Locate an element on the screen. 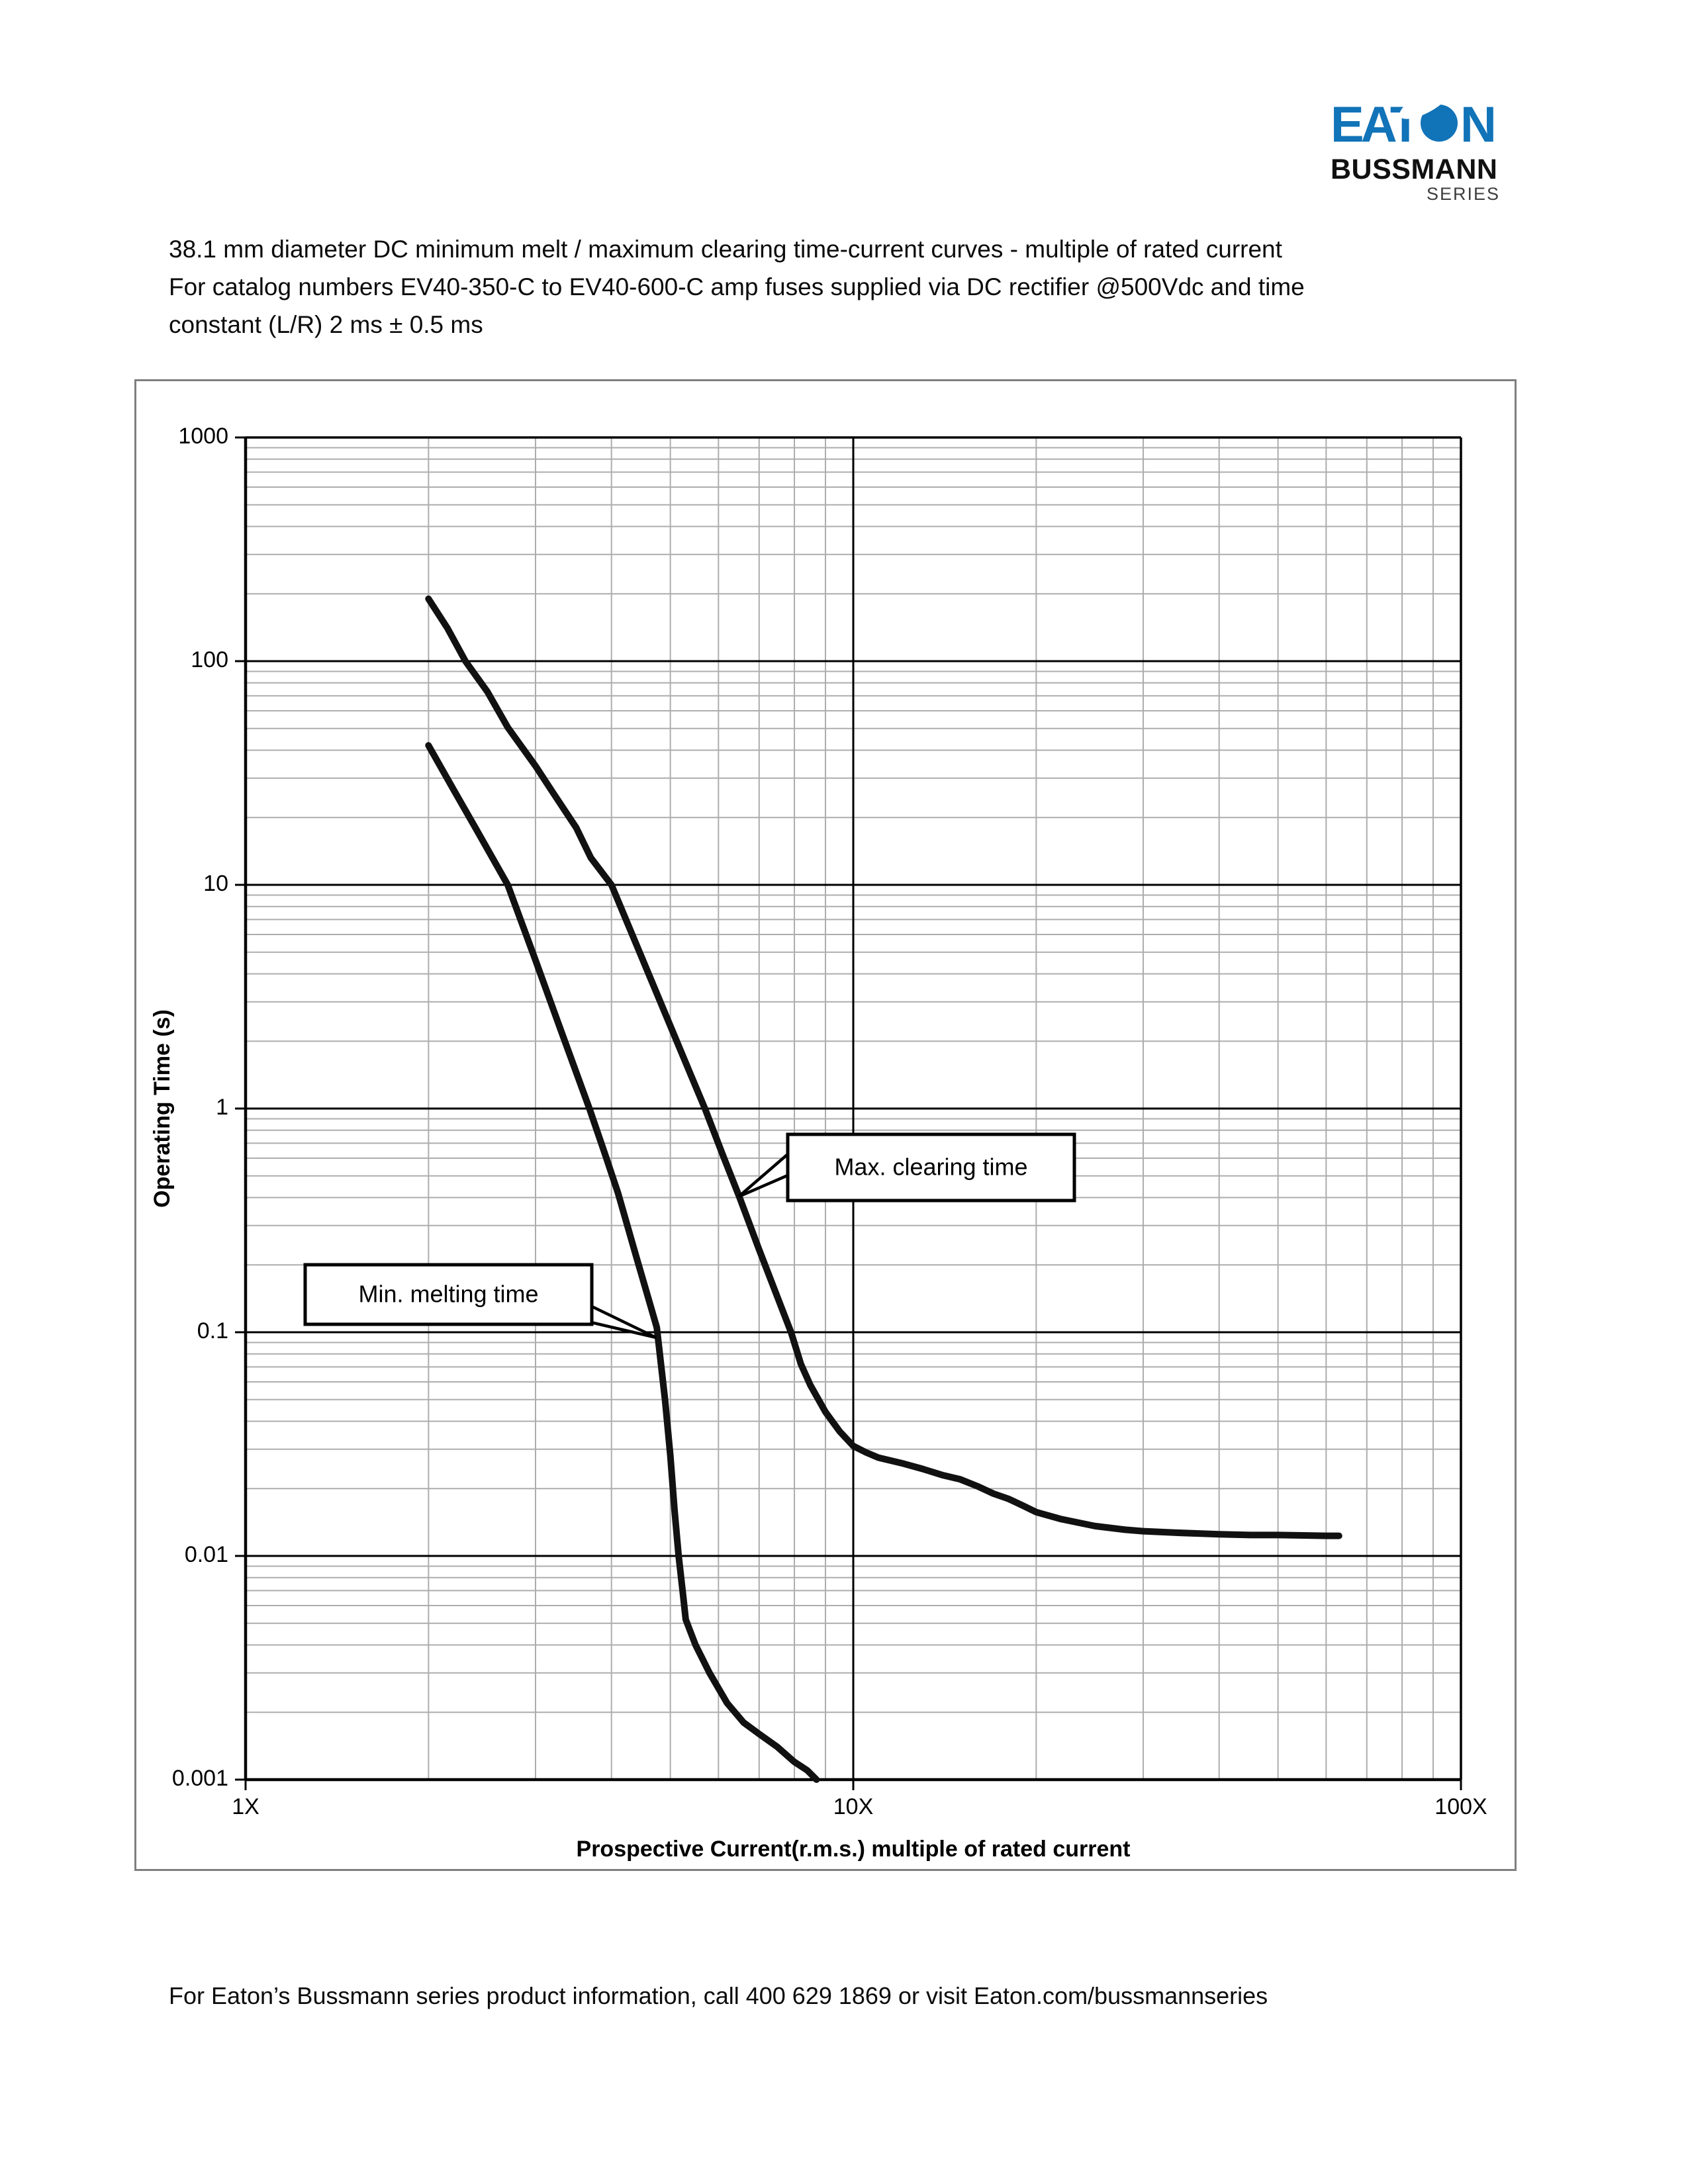  eaton-logo-icon: EAT N is located at coordinates (1414, 120).